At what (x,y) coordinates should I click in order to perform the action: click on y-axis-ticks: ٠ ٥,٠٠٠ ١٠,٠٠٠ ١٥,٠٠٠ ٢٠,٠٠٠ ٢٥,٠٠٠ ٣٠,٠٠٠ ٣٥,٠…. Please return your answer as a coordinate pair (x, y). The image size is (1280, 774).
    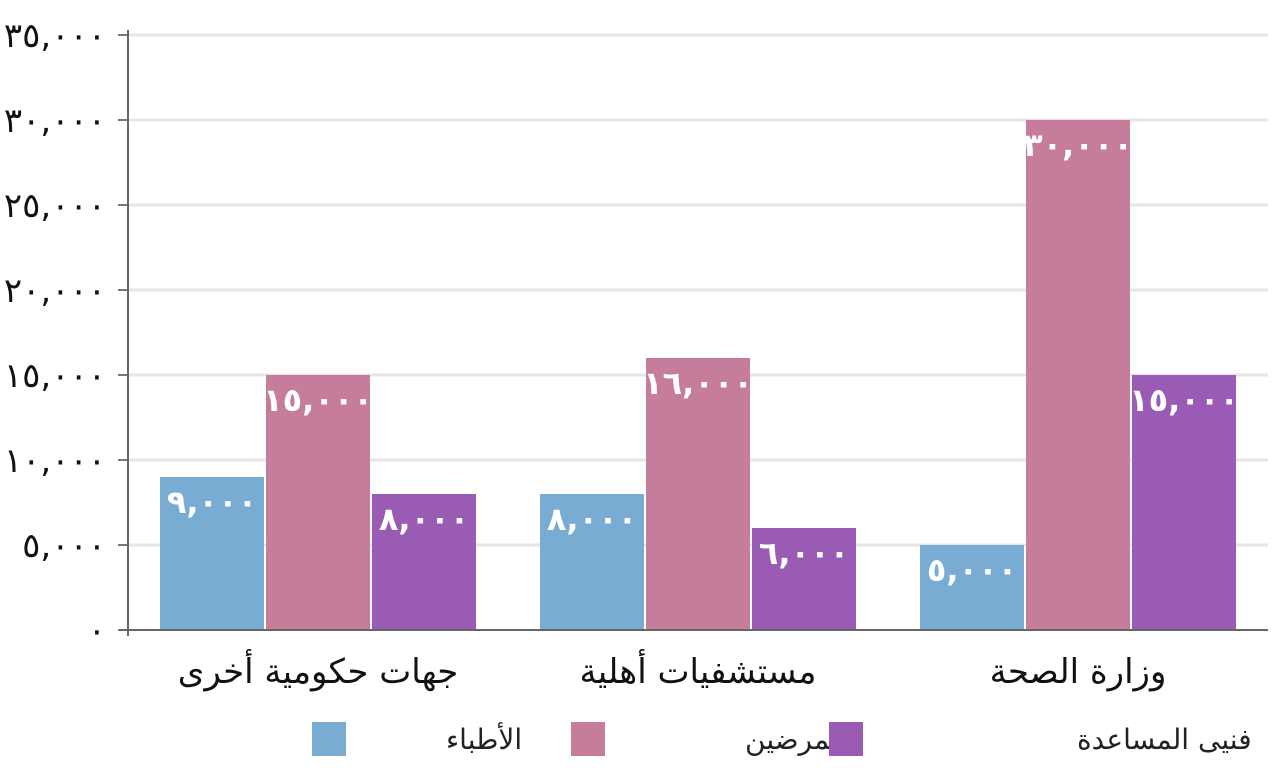
    Looking at the image, I should click on (66, 333).